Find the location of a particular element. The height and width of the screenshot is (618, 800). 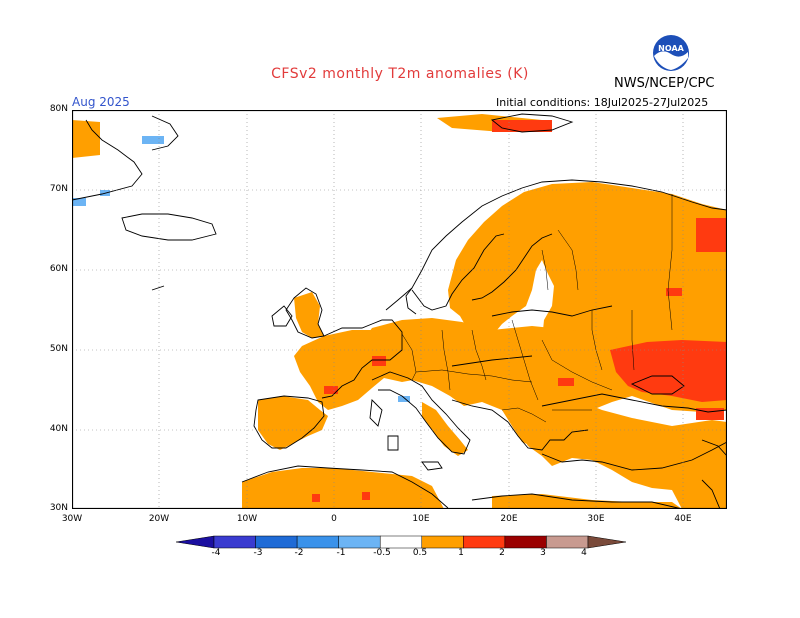

colorbar-label: -0.5 is located at coordinates (382, 553).